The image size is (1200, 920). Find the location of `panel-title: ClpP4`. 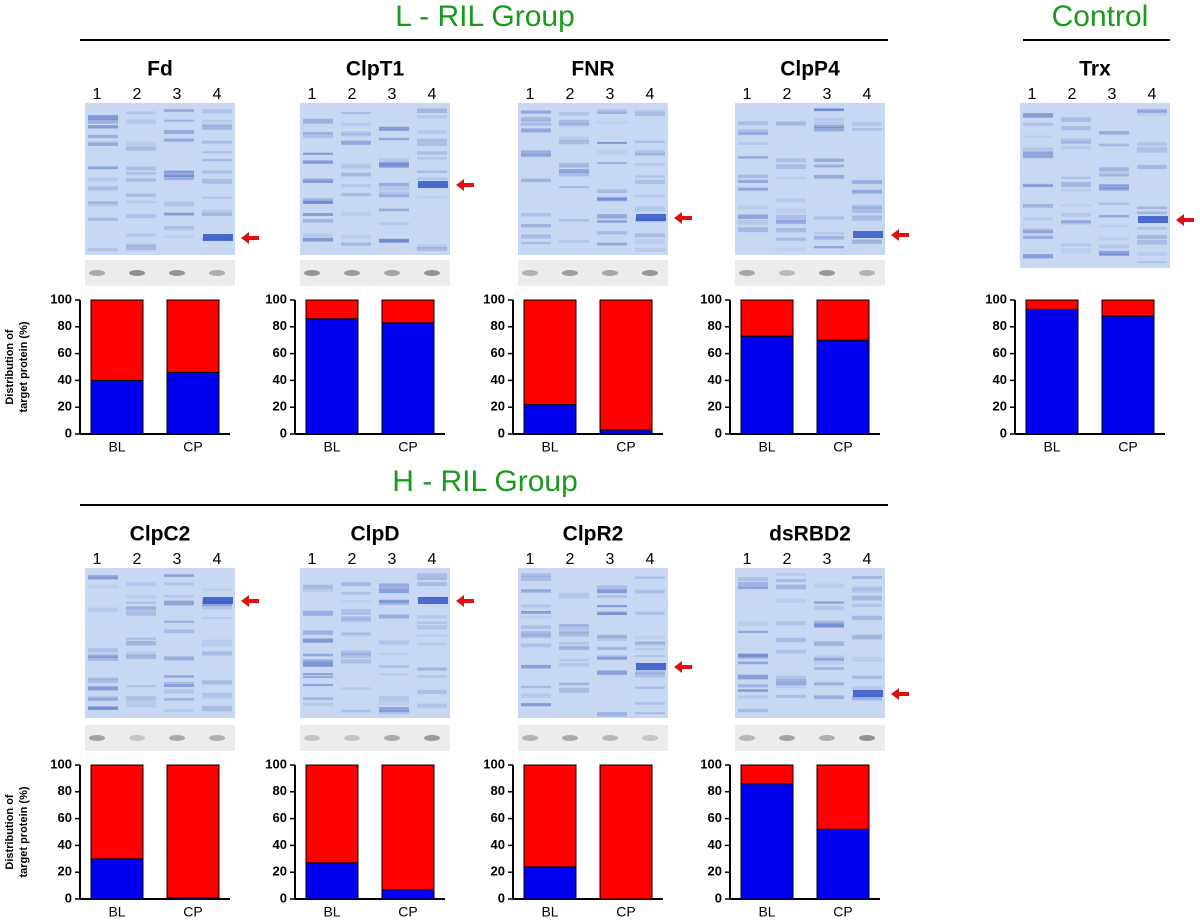

panel-title: ClpP4 is located at coordinates (810, 69).